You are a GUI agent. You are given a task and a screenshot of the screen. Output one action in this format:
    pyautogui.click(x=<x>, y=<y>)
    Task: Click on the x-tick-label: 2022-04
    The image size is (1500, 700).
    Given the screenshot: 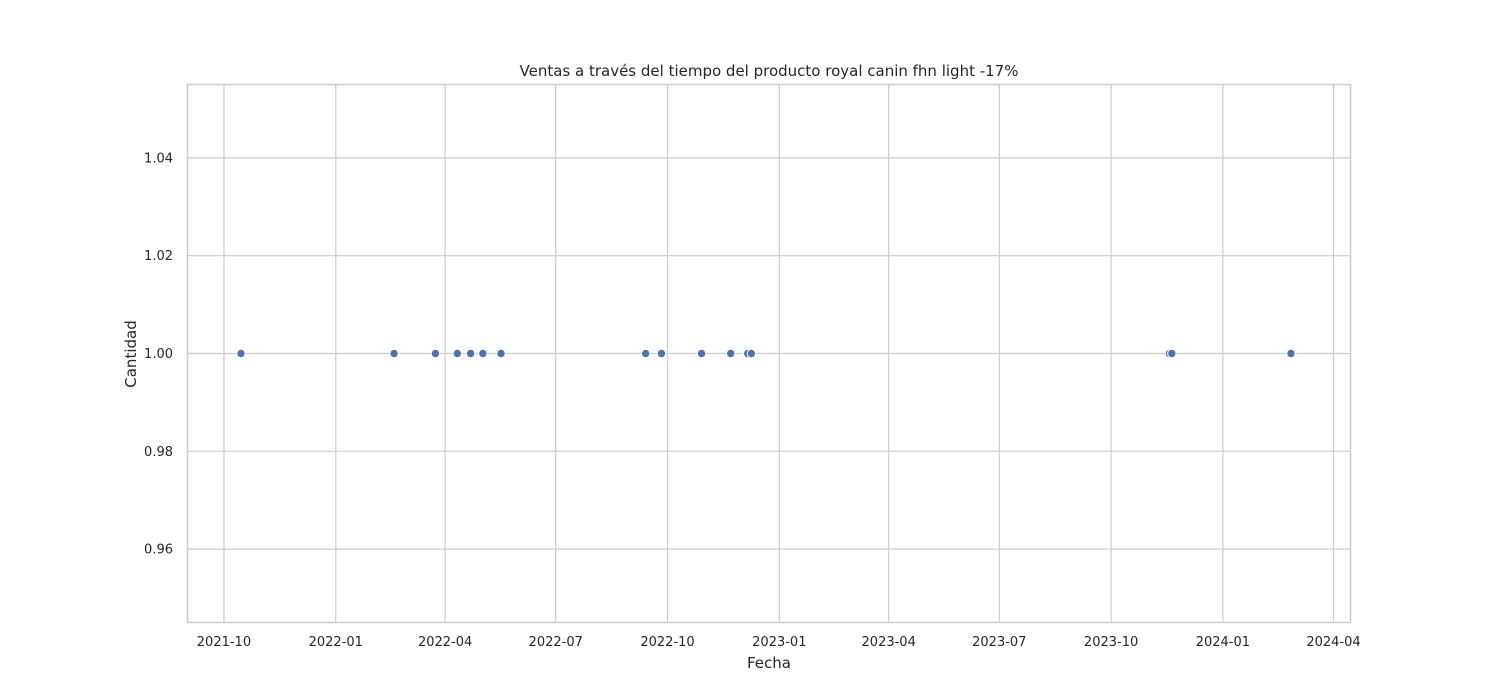 What is the action you would take?
    pyautogui.click(x=445, y=642)
    